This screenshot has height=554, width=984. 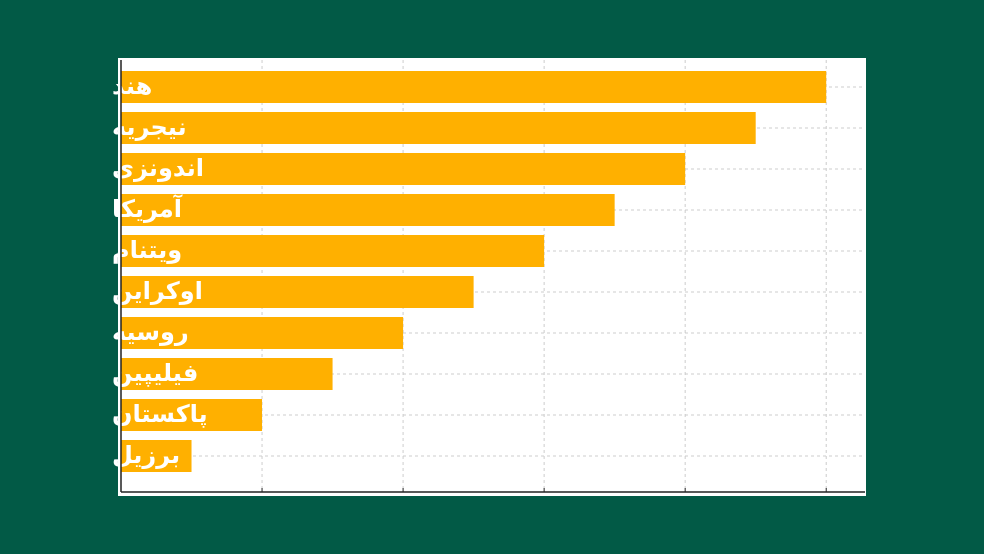 What do you see at coordinates (155, 373) in the screenshot?
I see `y-tick-label: فیلیپین` at bounding box center [155, 373].